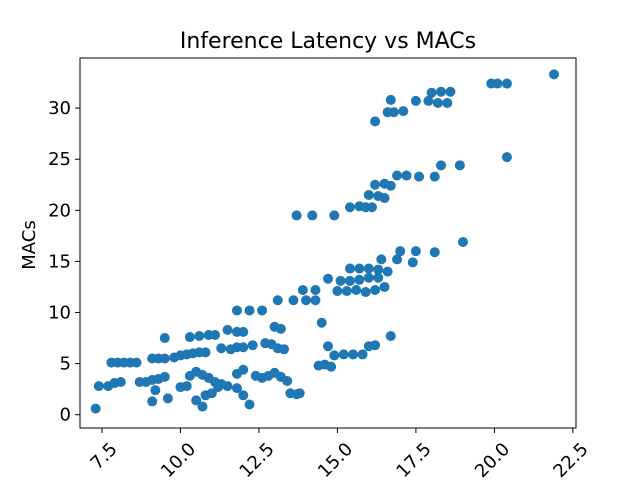  I want to click on x-tick-label: 22.5, so click(570, 459).